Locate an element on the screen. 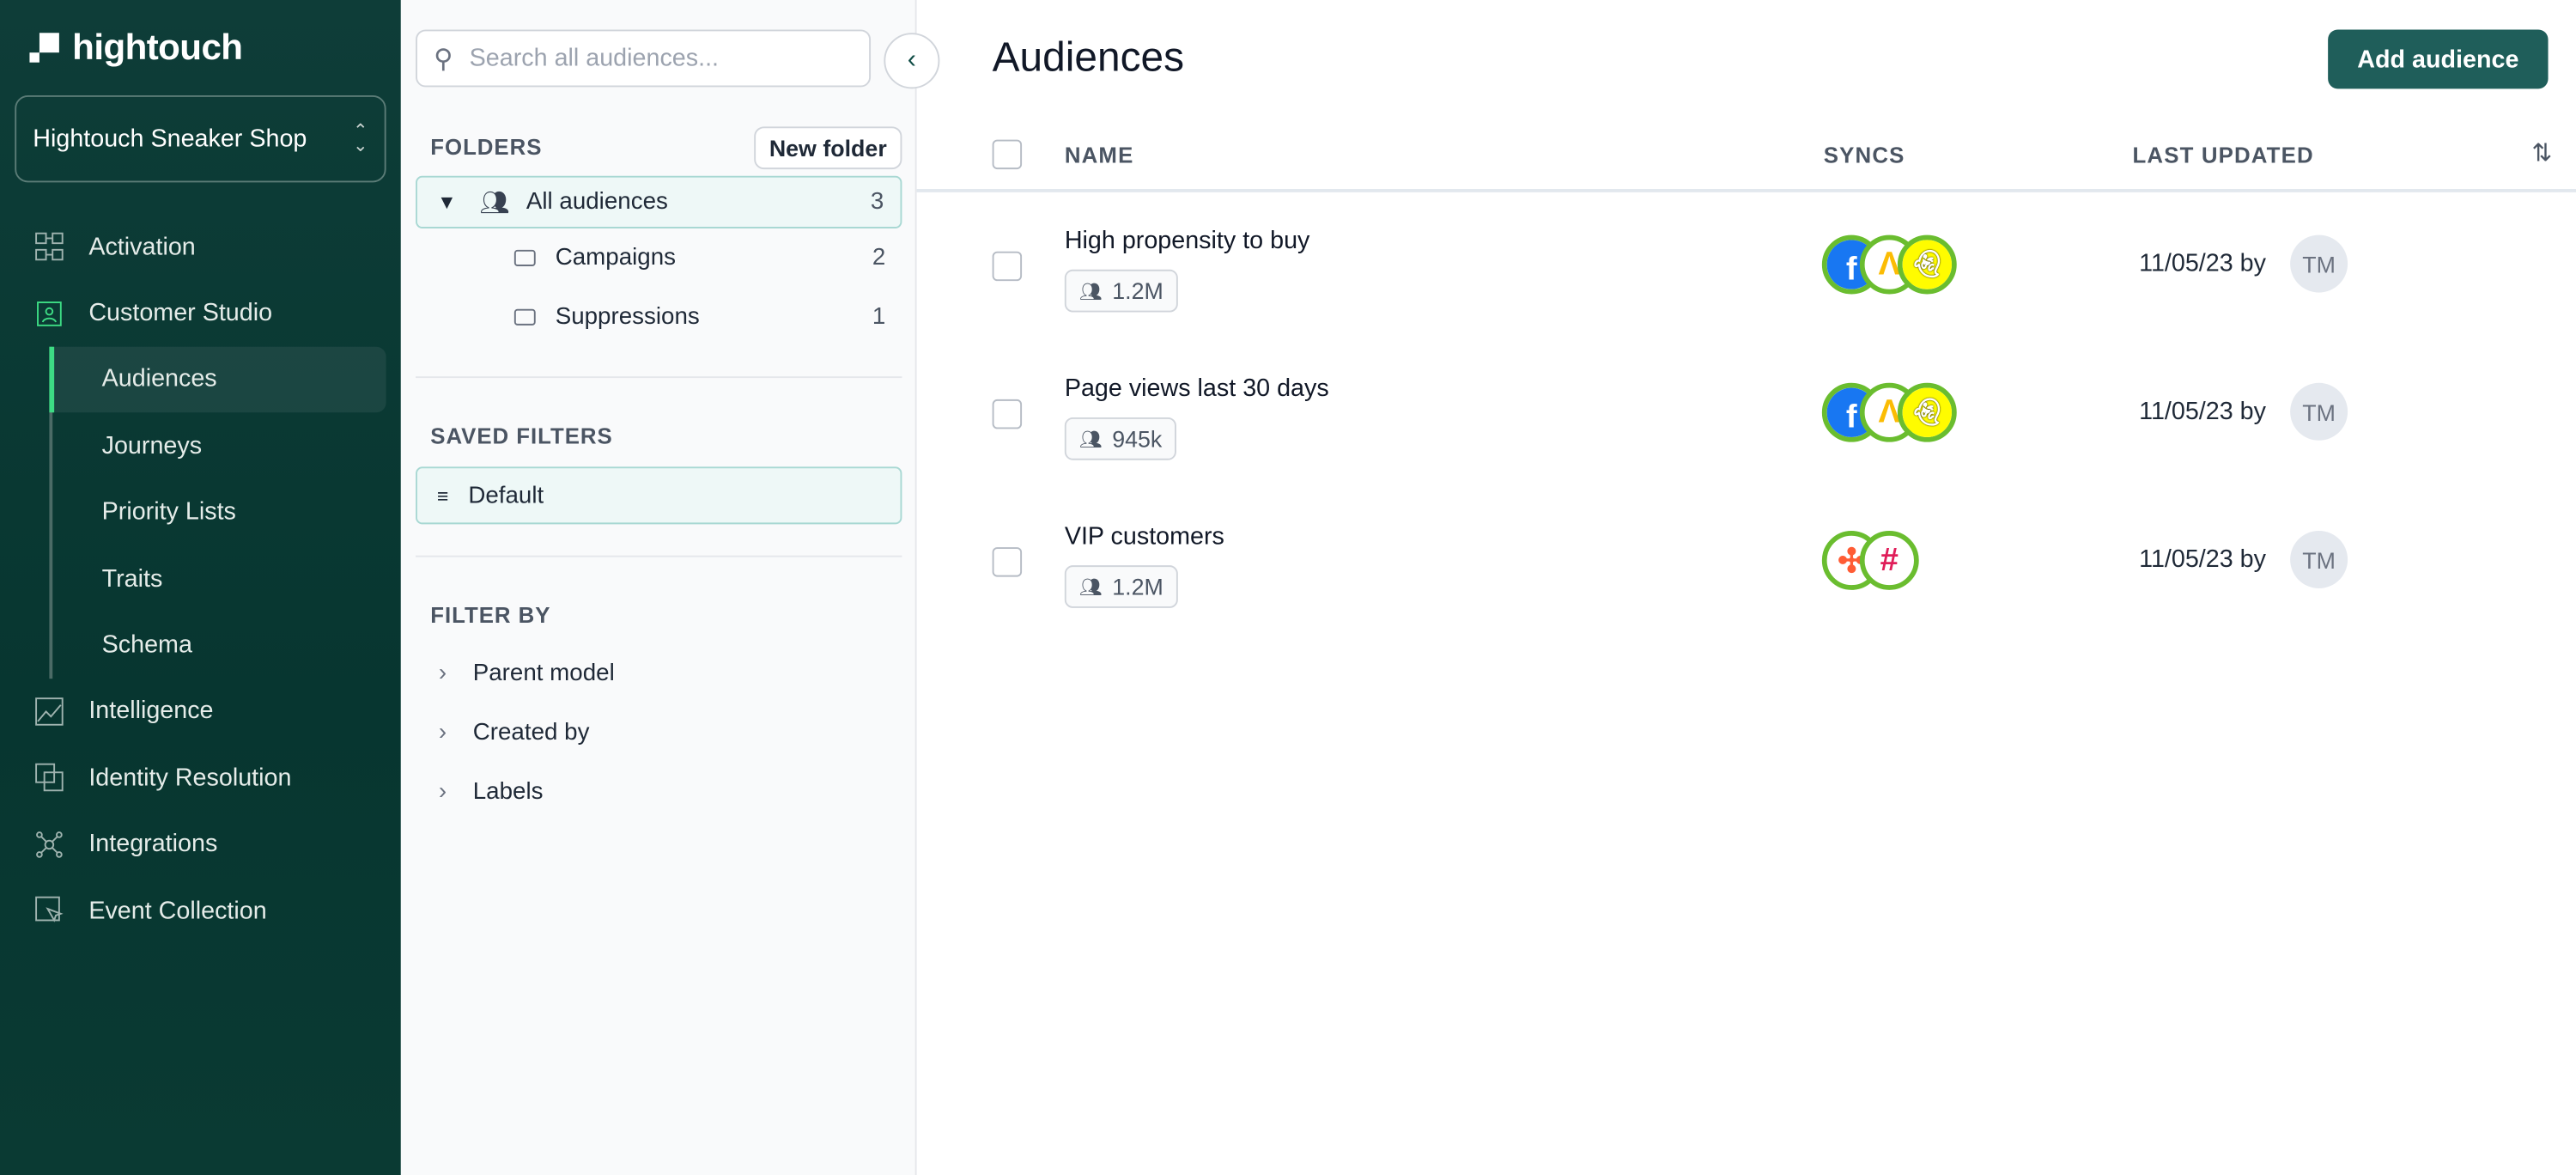 Image resolution: width=2576 pixels, height=1175 pixels. nav-label: Activation is located at coordinates (142, 247).